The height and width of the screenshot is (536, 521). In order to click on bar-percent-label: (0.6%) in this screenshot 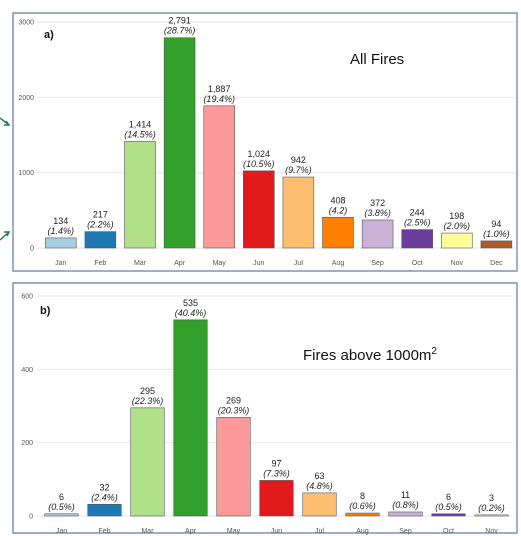, I will do `click(362, 506)`.